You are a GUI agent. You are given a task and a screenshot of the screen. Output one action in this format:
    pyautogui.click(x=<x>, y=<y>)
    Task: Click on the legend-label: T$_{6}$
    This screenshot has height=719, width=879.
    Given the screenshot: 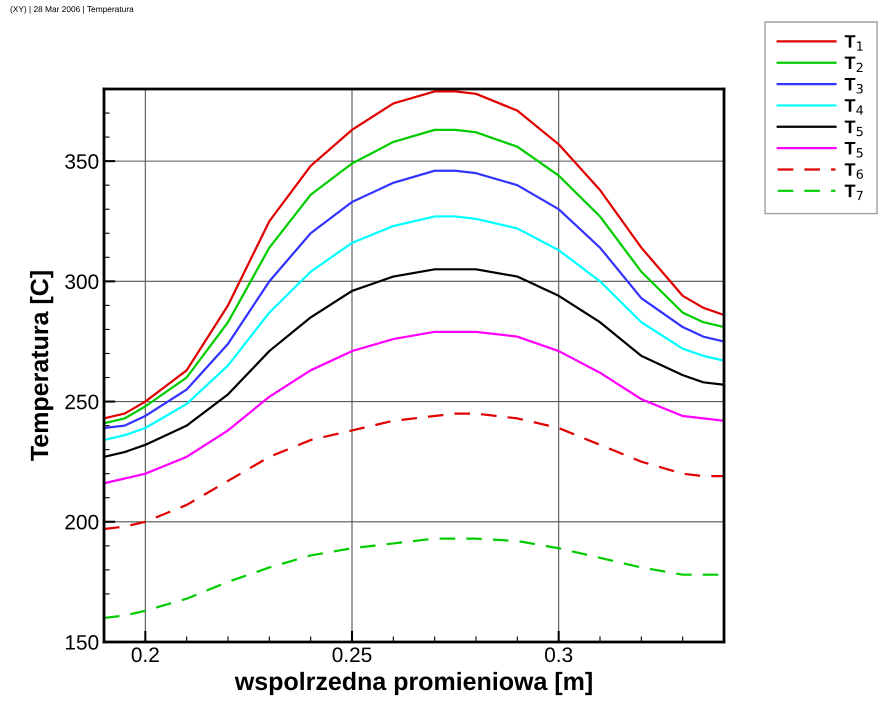 What is the action you would take?
    pyautogui.click(x=853, y=171)
    